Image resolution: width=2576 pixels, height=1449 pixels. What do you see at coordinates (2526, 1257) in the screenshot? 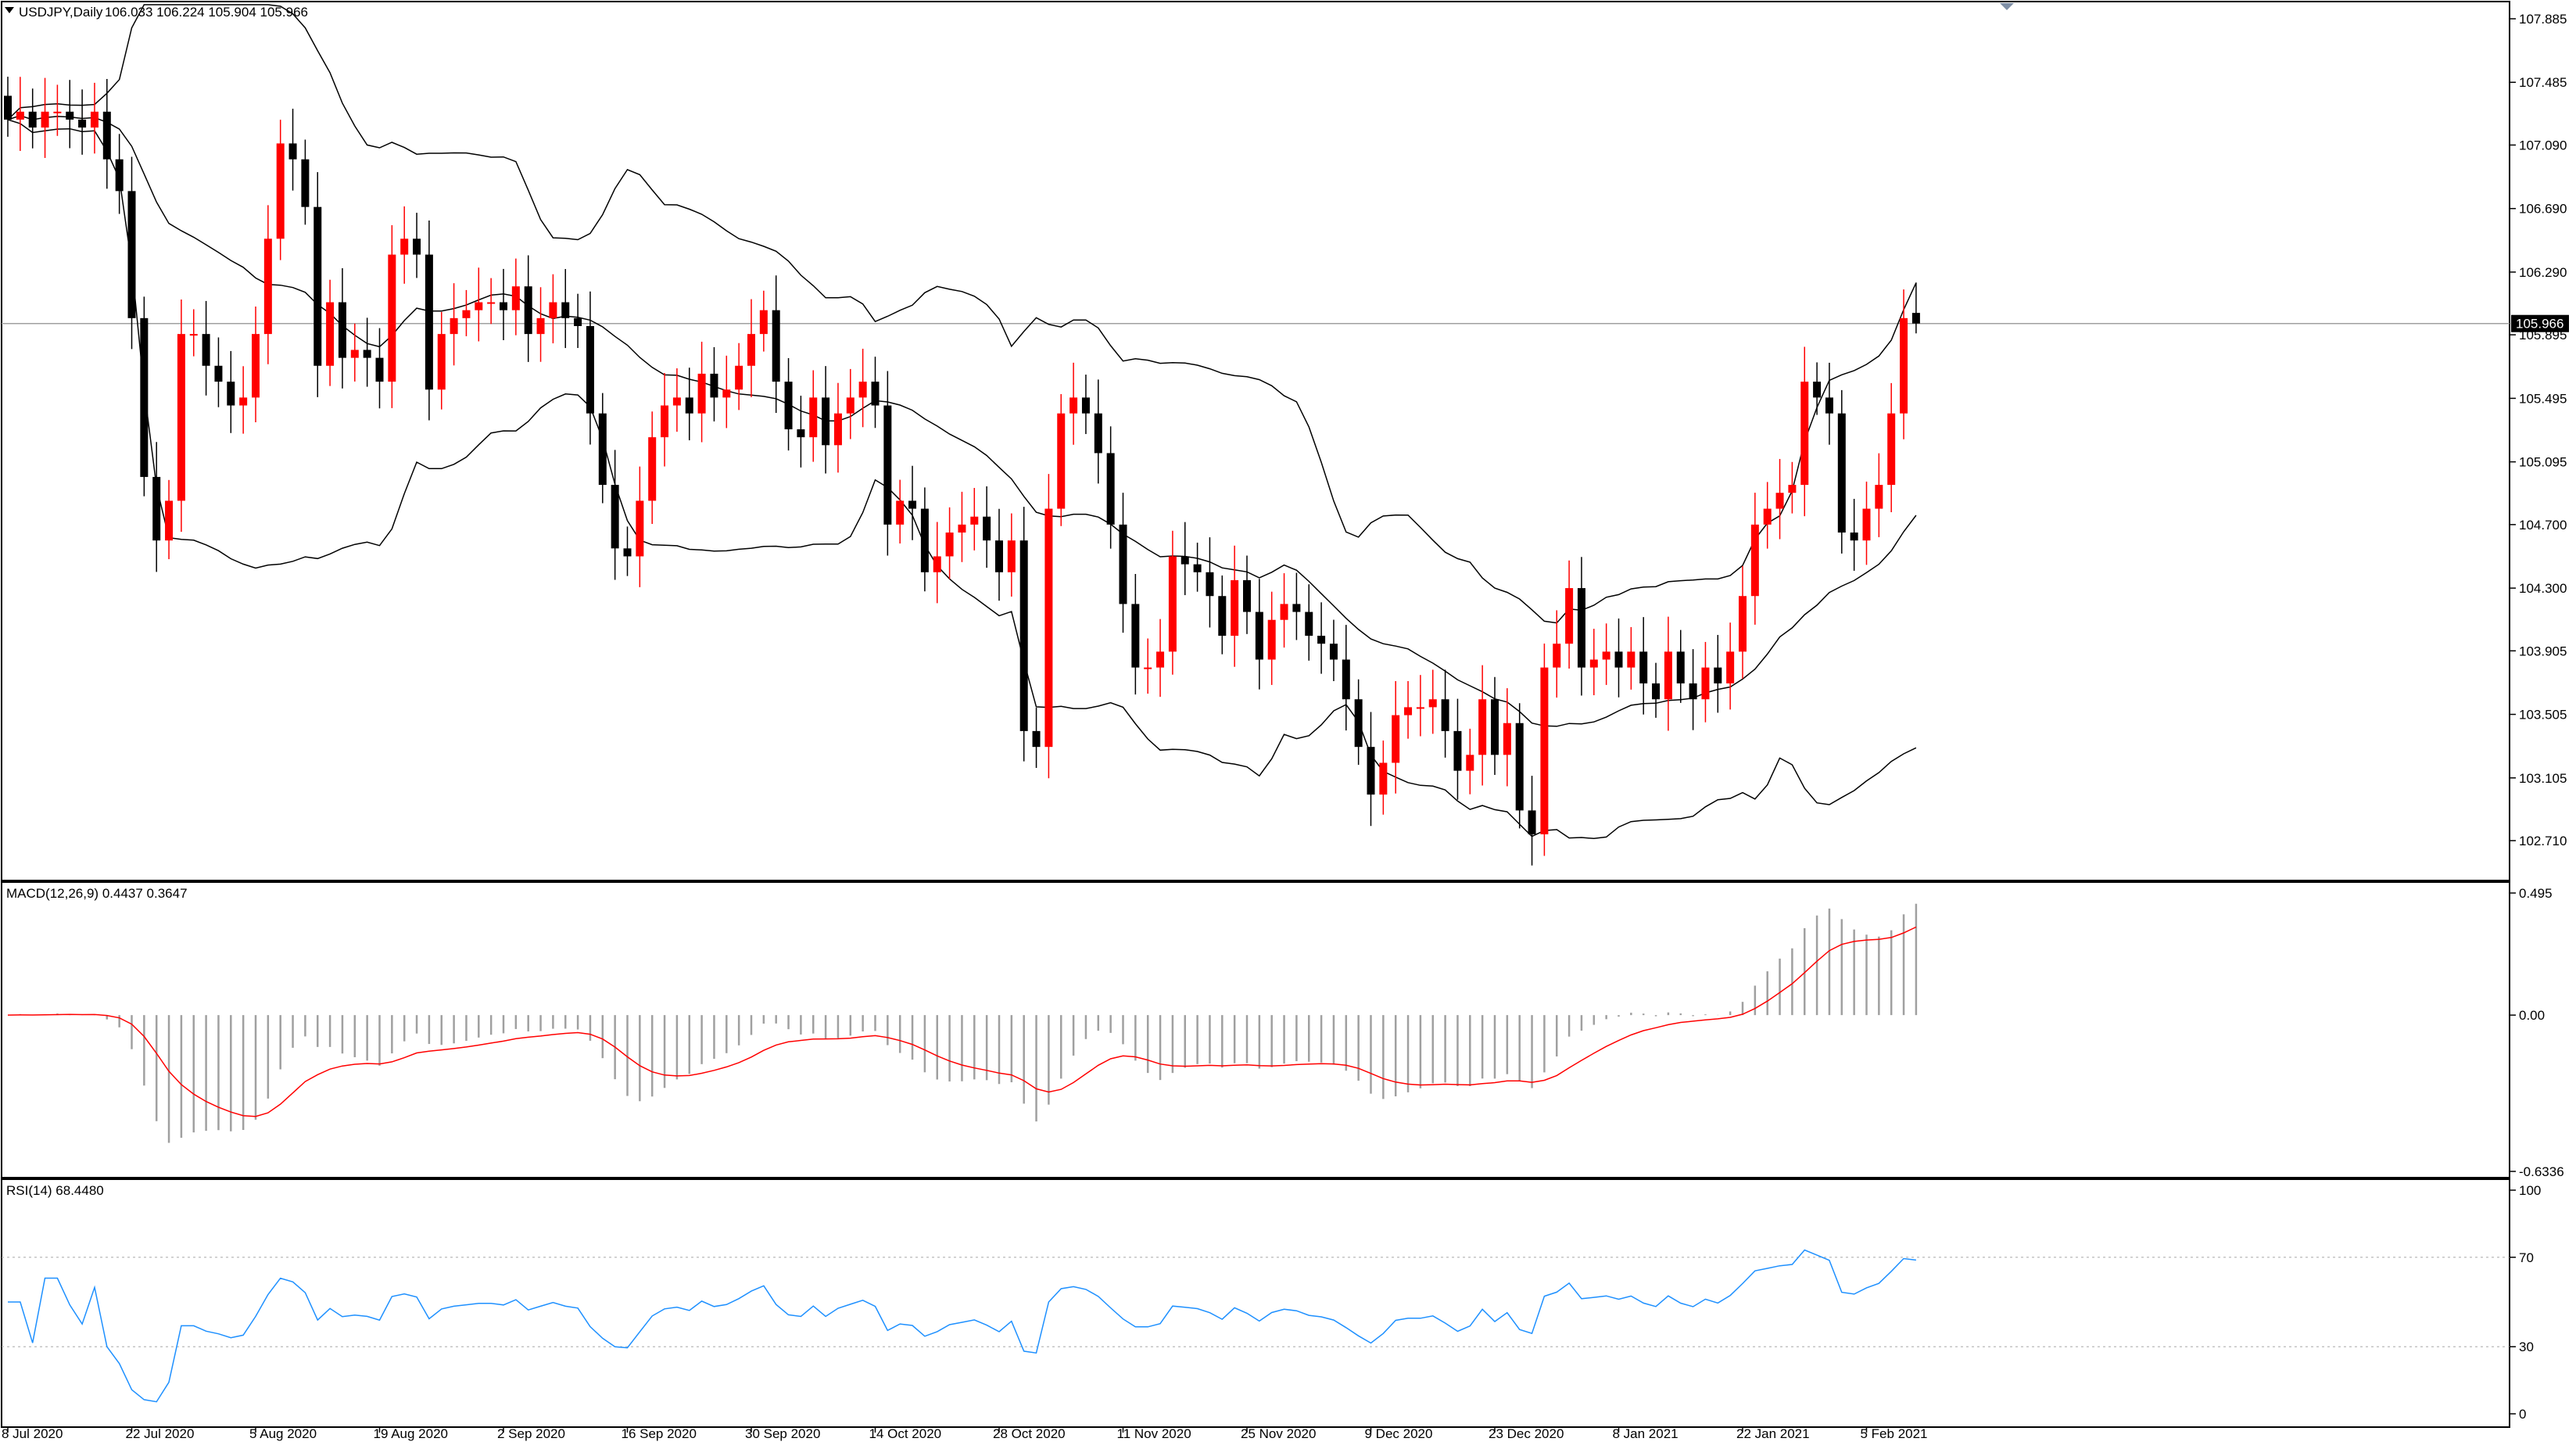
I see `rsi-tick-label: 70` at bounding box center [2526, 1257].